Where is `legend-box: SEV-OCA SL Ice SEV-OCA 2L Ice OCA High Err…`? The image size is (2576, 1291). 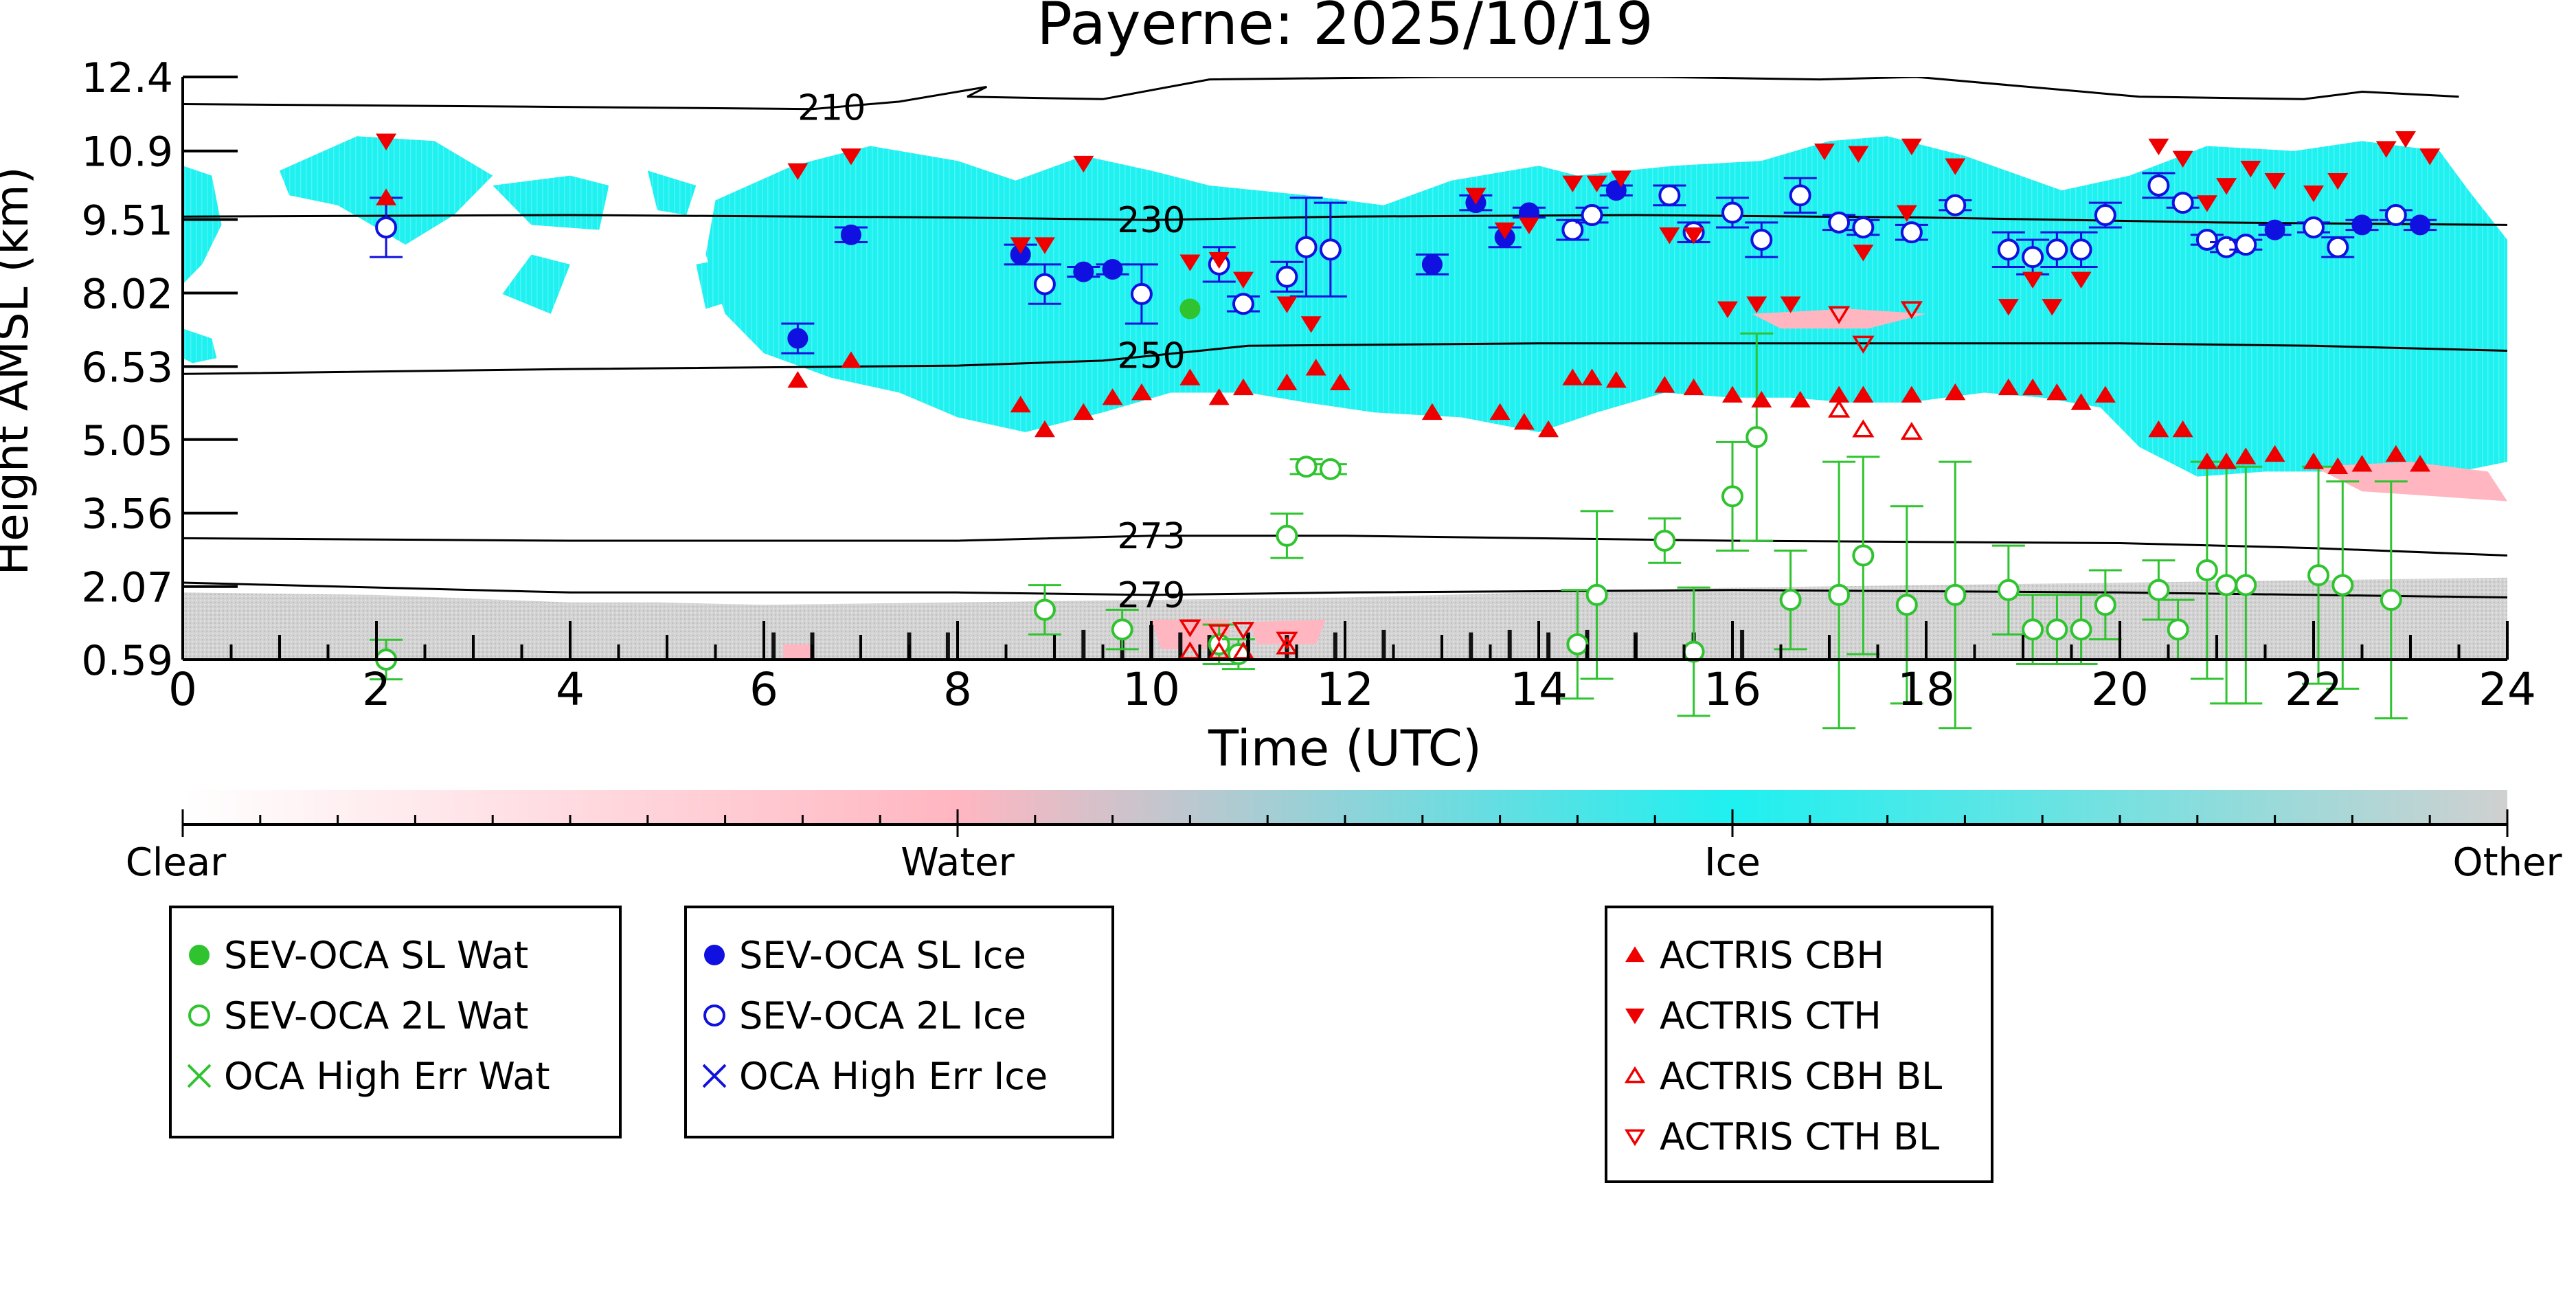 legend-box: SEV-OCA SL Ice SEV-OCA 2L Ice OCA High Err… is located at coordinates (899, 1022).